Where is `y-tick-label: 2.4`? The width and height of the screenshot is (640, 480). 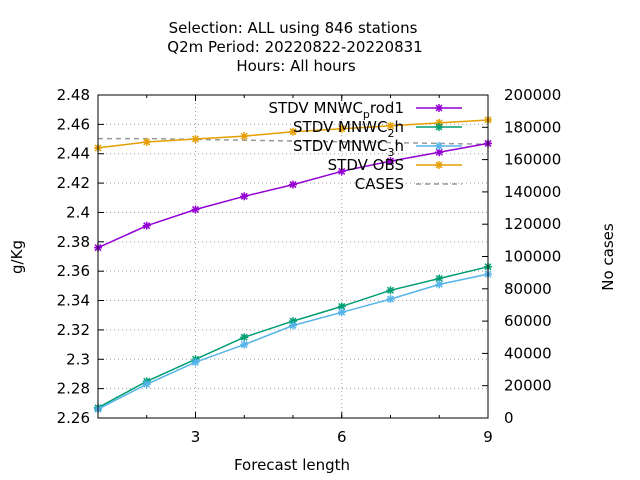 y-tick-label: 2.4 is located at coordinates (78, 212).